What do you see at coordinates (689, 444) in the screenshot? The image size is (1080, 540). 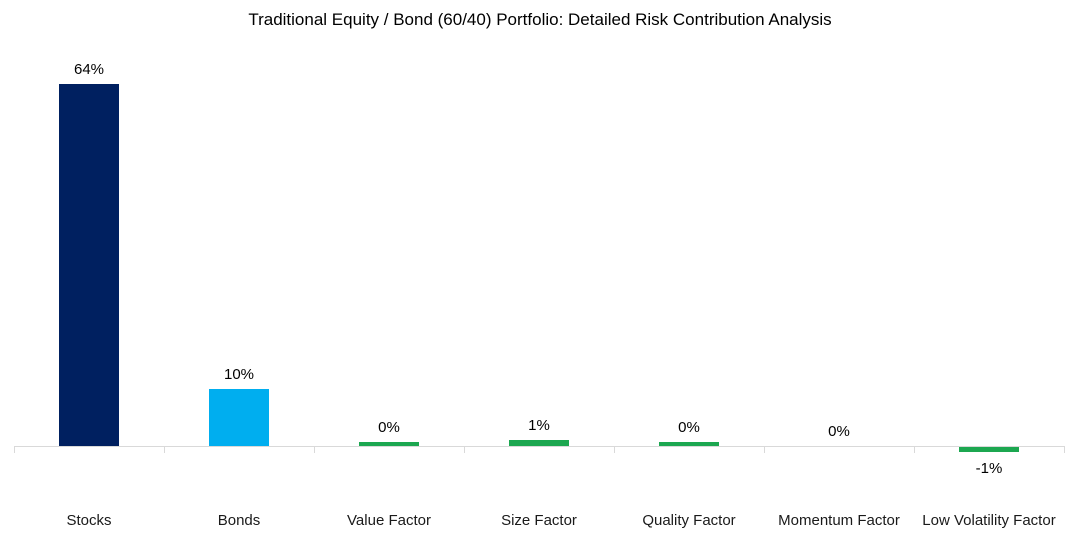 I see `bar-quality-factor` at bounding box center [689, 444].